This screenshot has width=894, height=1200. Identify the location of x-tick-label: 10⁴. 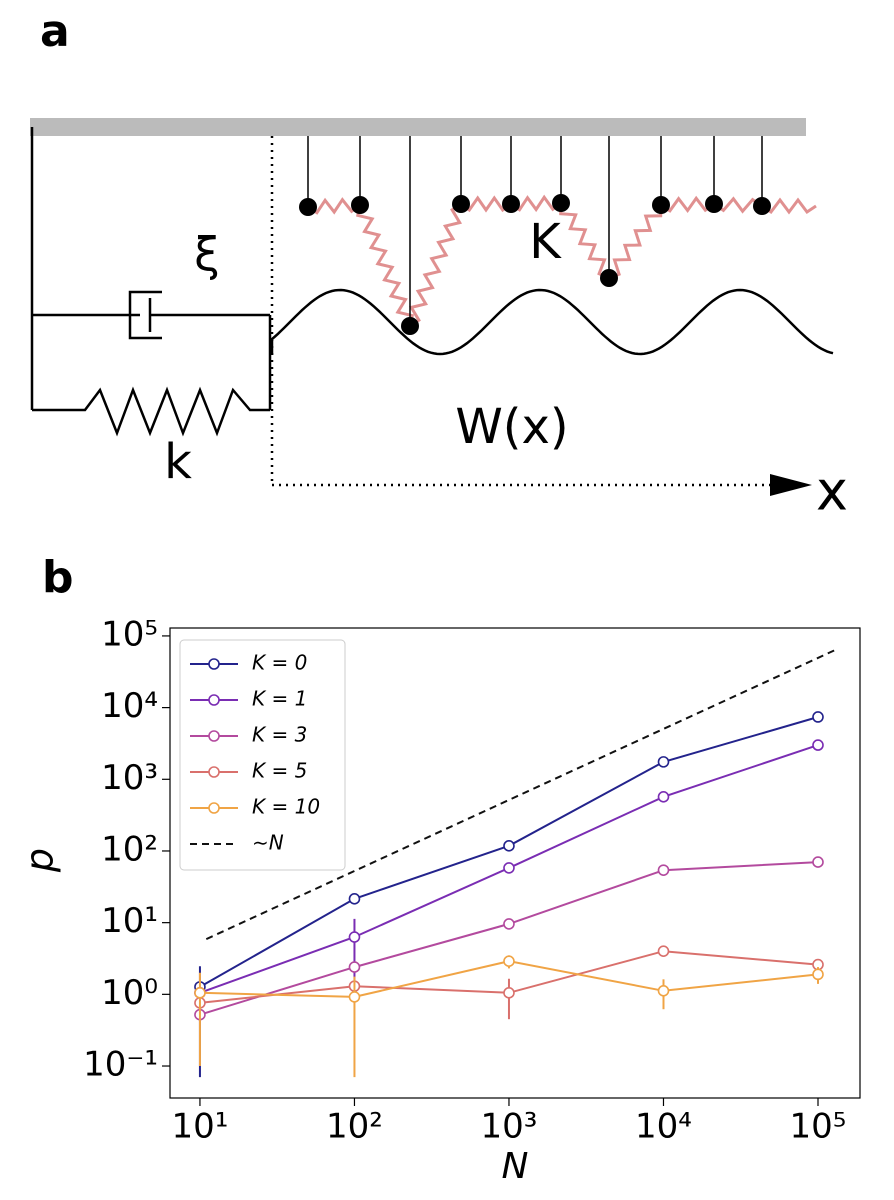
(663, 1127).